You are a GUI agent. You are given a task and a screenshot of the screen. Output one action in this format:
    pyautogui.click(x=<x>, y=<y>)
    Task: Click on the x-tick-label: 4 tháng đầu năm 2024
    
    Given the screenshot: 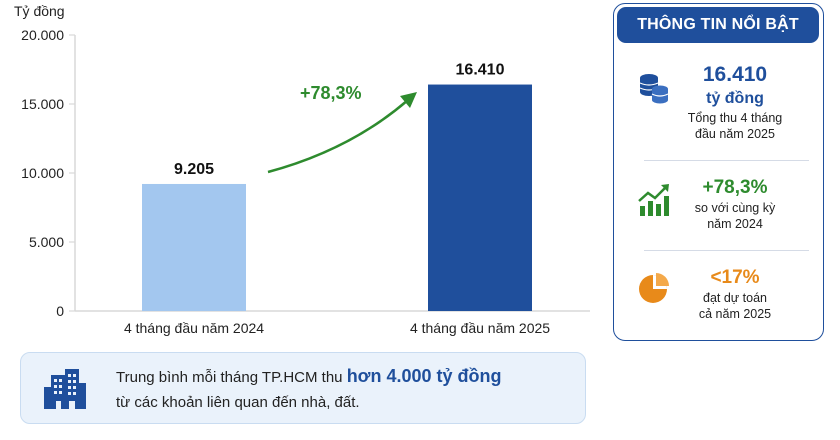 What is the action you would take?
    pyautogui.click(x=194, y=328)
    